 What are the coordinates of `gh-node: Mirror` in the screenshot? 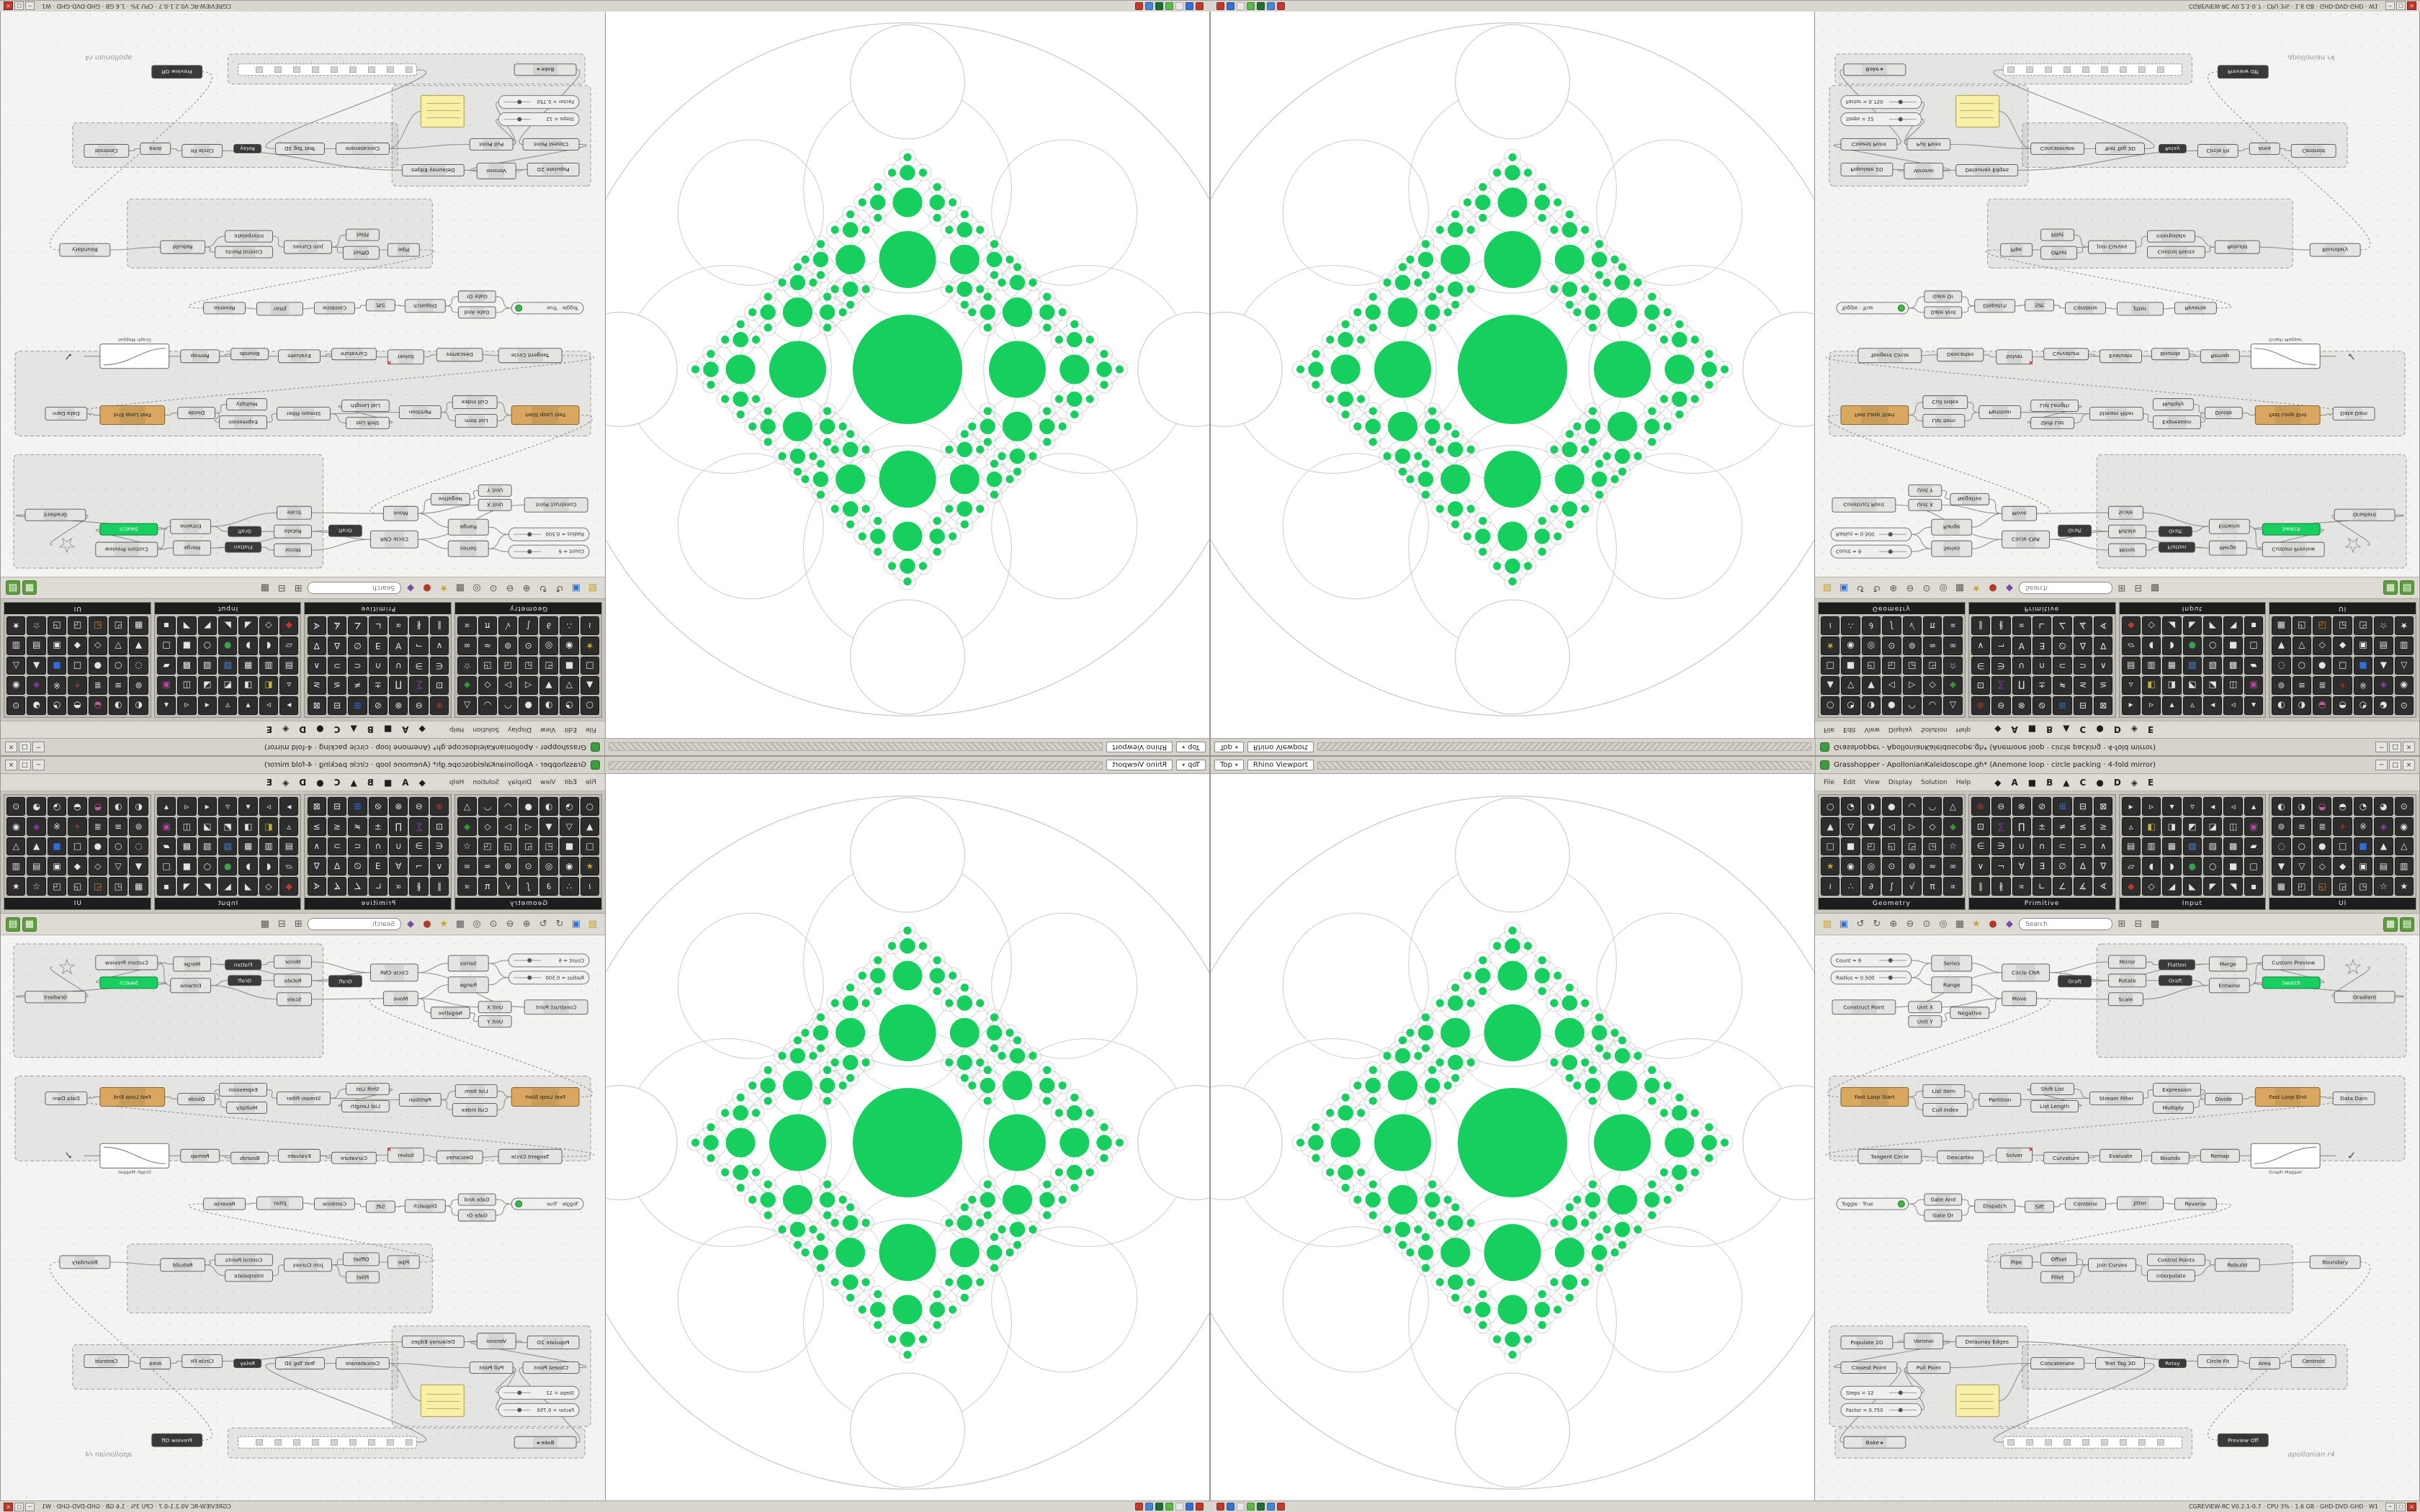 It's located at (293, 550).